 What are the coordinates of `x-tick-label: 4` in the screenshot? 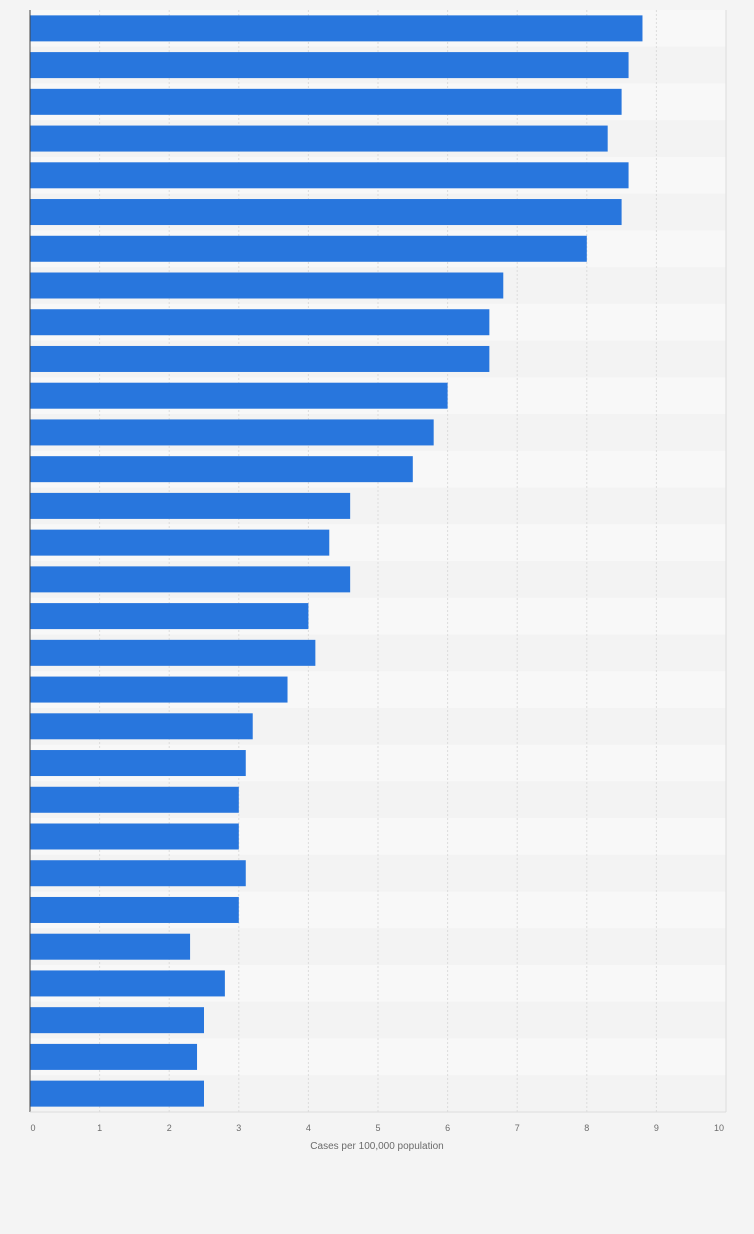 It's located at (308, 1128).